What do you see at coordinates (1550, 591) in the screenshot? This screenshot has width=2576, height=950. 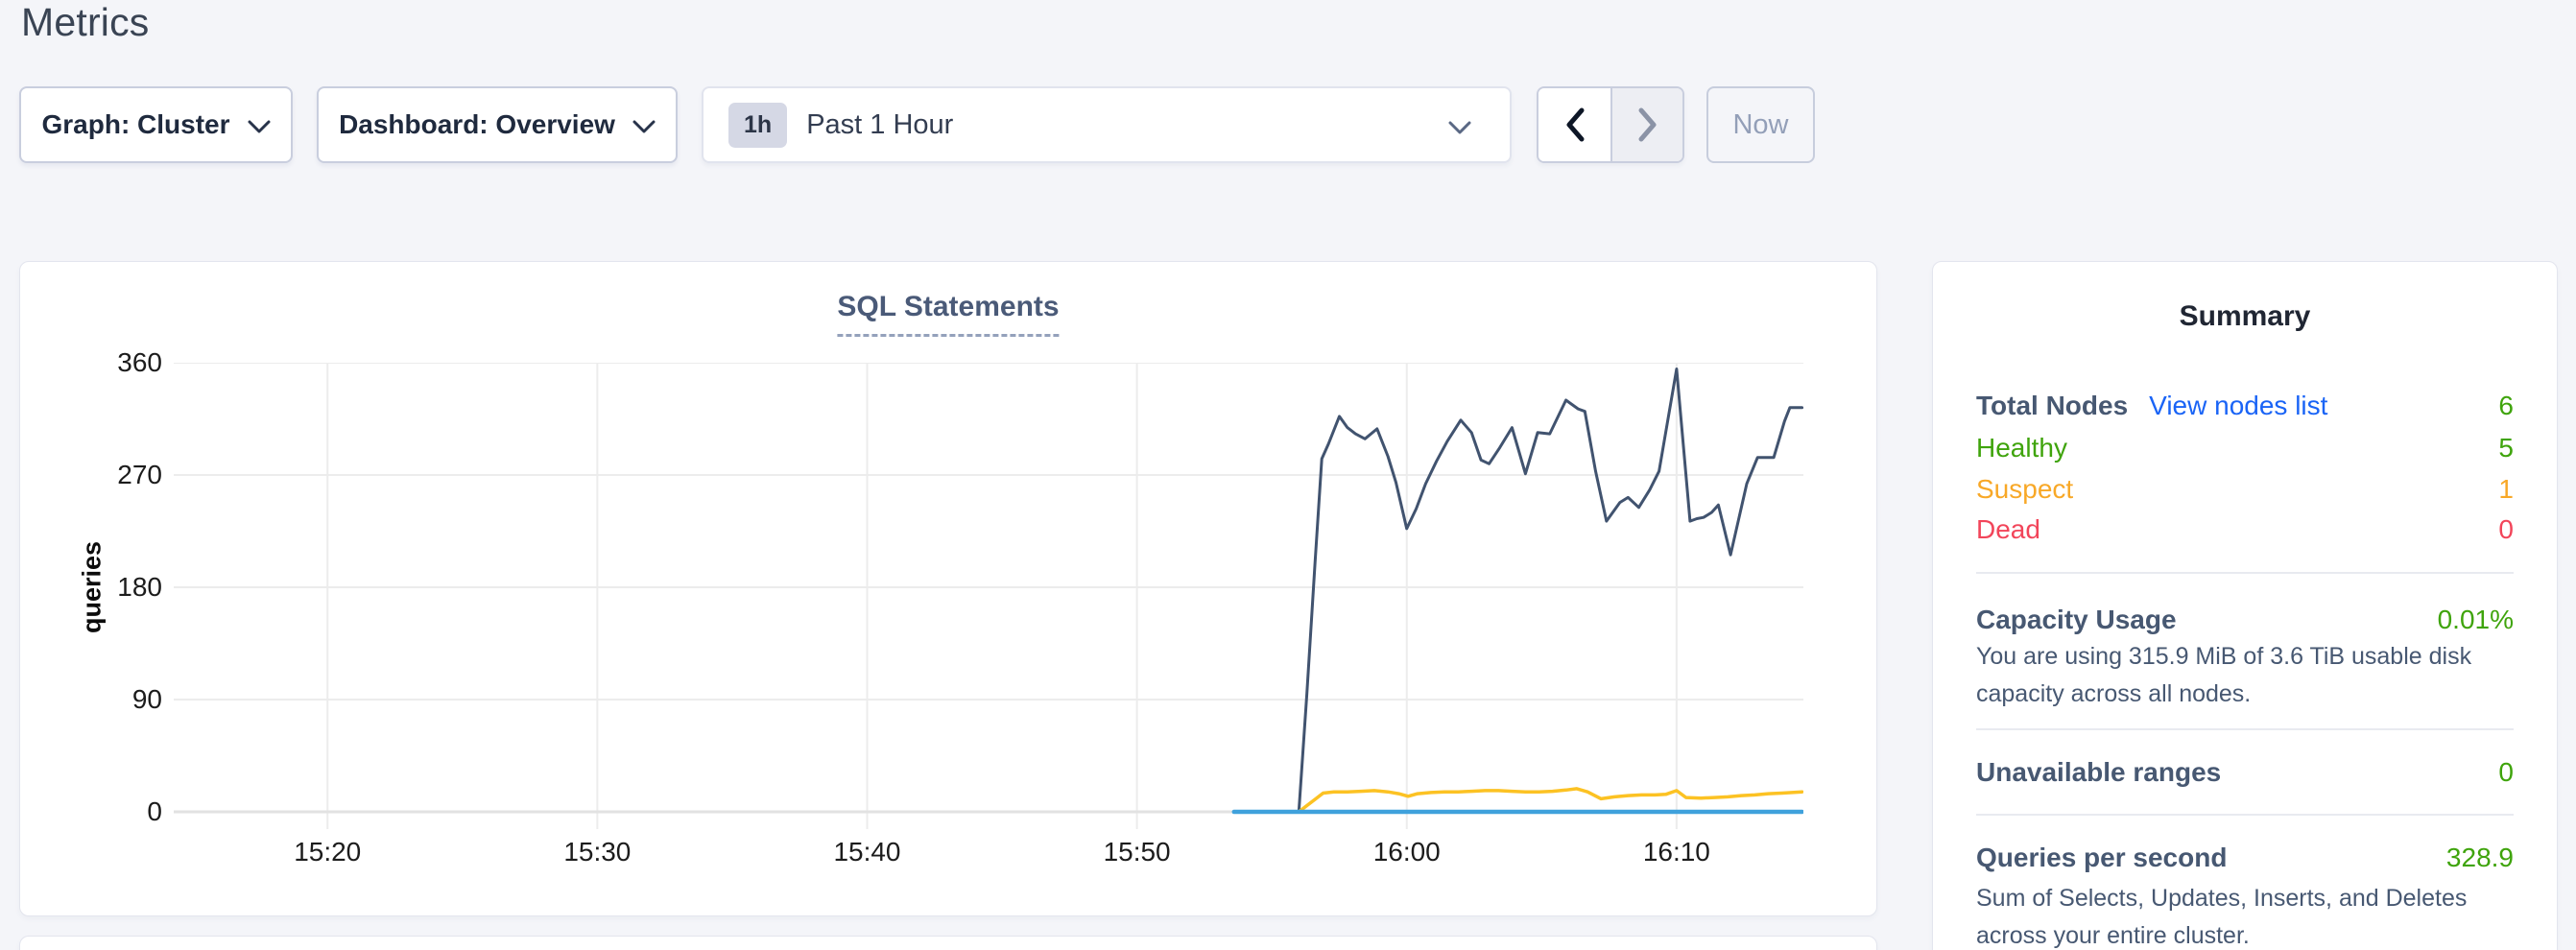 I see `queries-dark-series` at bounding box center [1550, 591].